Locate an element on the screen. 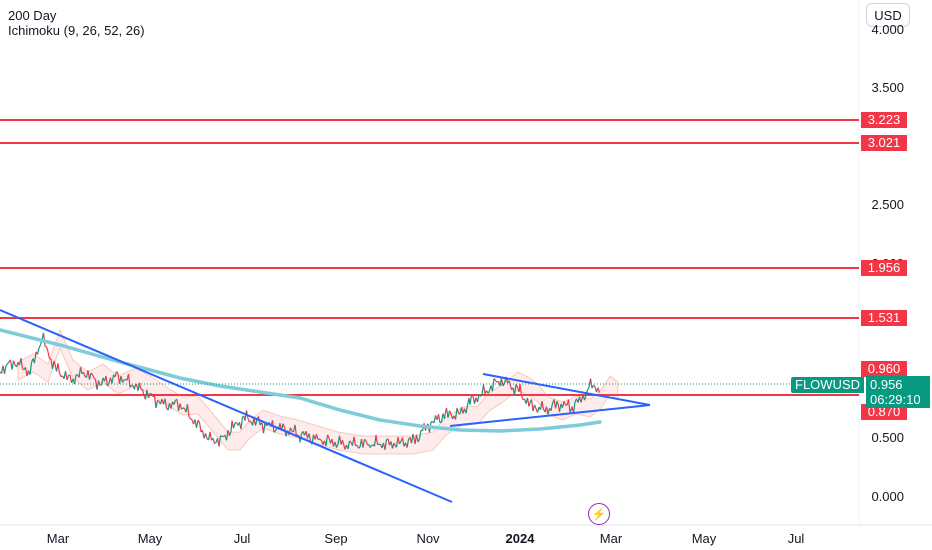  indicator-label: Ichimoku (9, 26, 52, 26) is located at coordinates (76, 30).